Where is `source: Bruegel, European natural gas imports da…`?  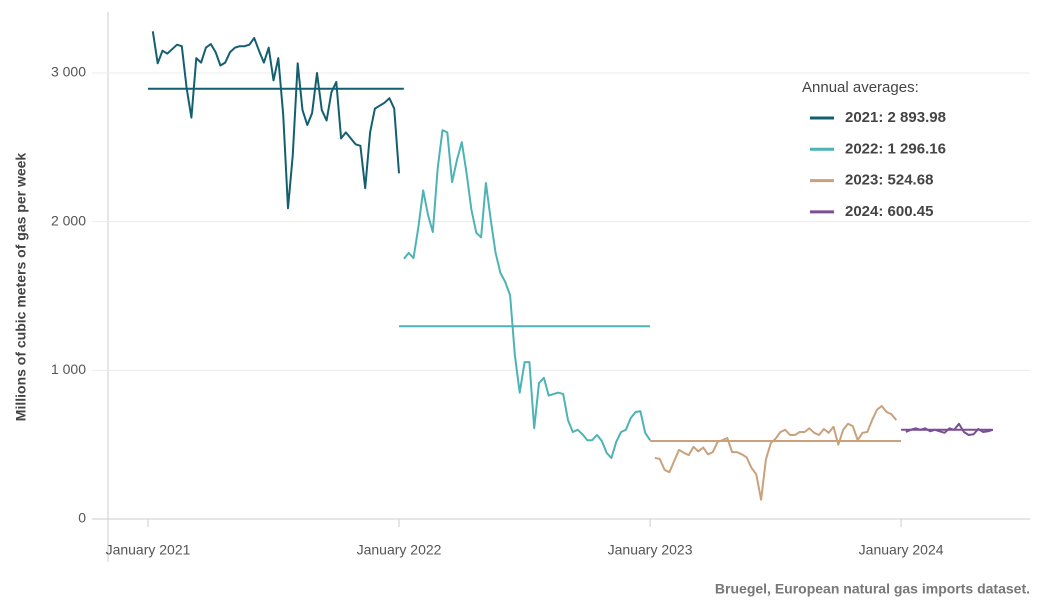
source: Bruegel, European natural gas imports da… is located at coordinates (872, 589).